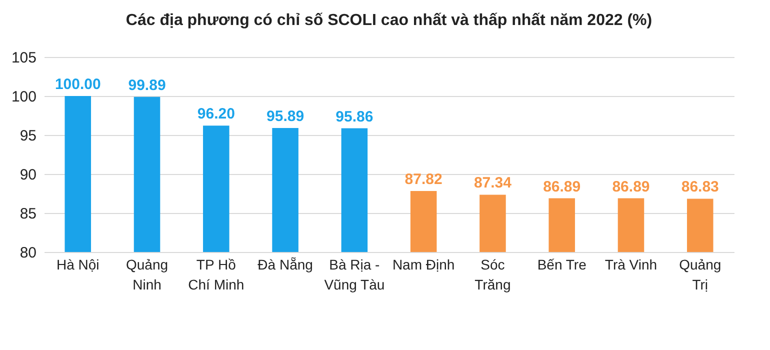  I want to click on data-label: 99.89, so click(147, 85).